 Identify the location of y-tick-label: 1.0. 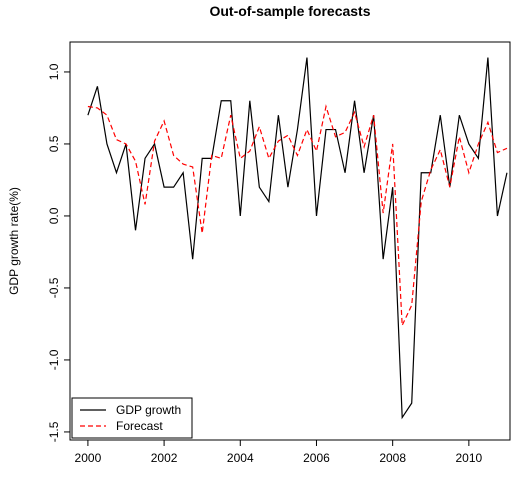
(54, 71).